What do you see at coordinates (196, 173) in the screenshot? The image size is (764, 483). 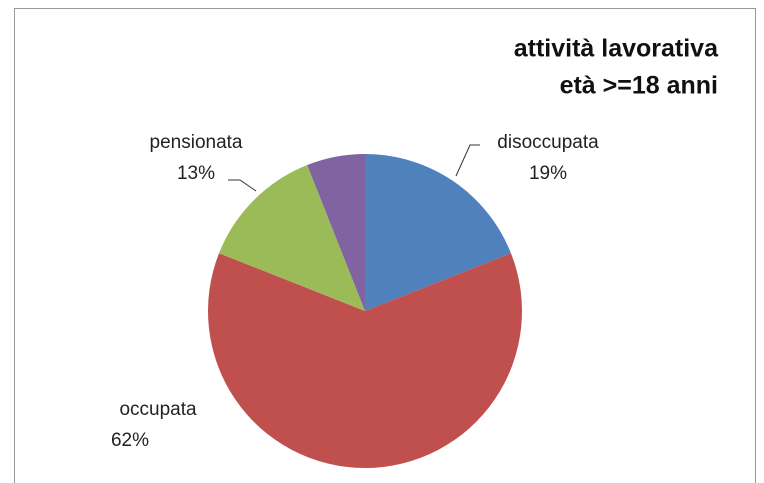 I see `slice-value-label: 13%` at bounding box center [196, 173].